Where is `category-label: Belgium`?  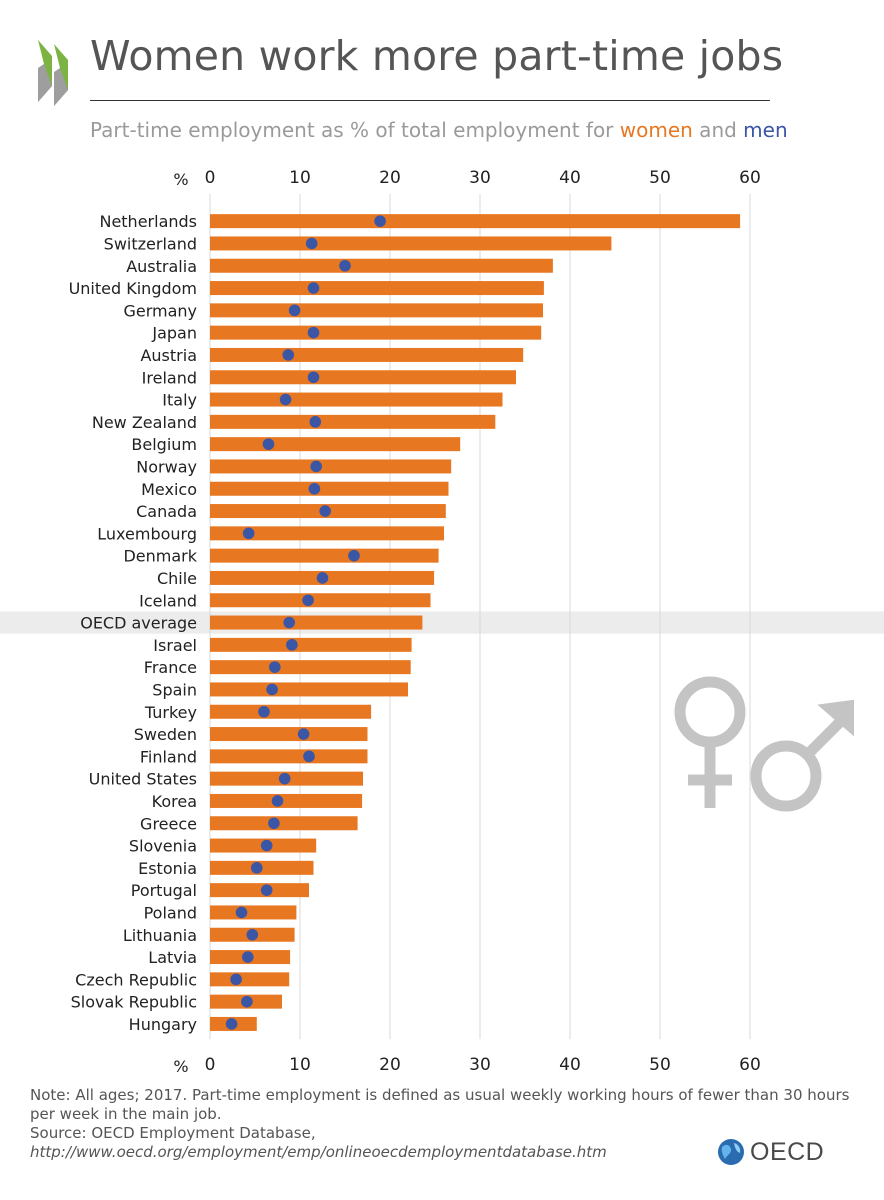
category-label: Belgium is located at coordinates (164, 444).